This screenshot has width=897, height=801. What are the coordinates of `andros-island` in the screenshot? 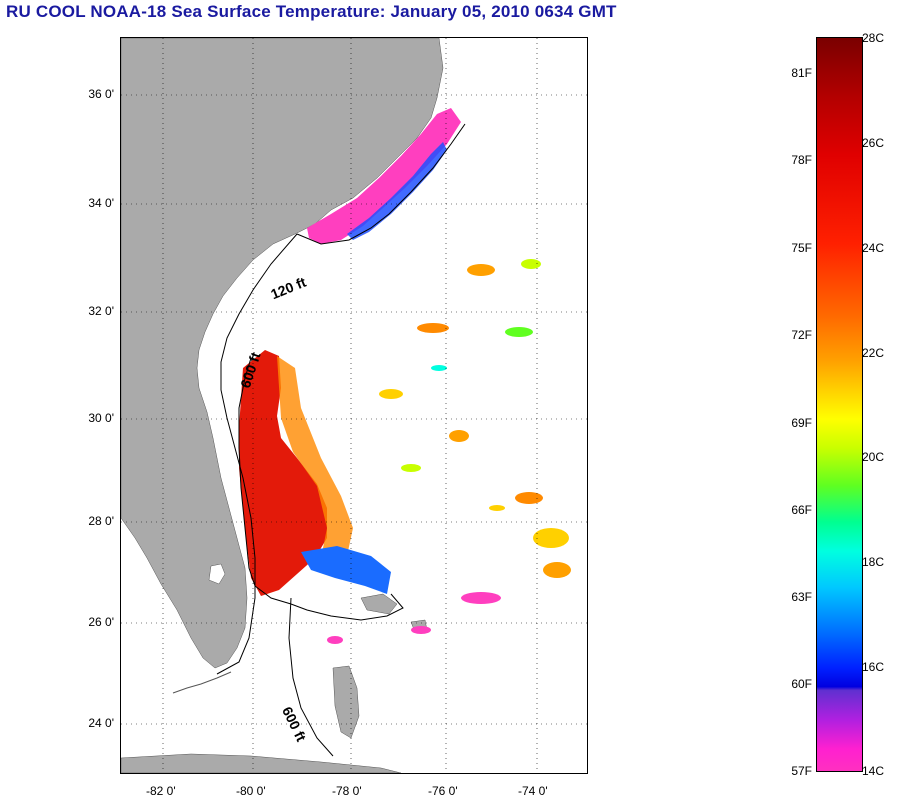 It's located at (346, 702).